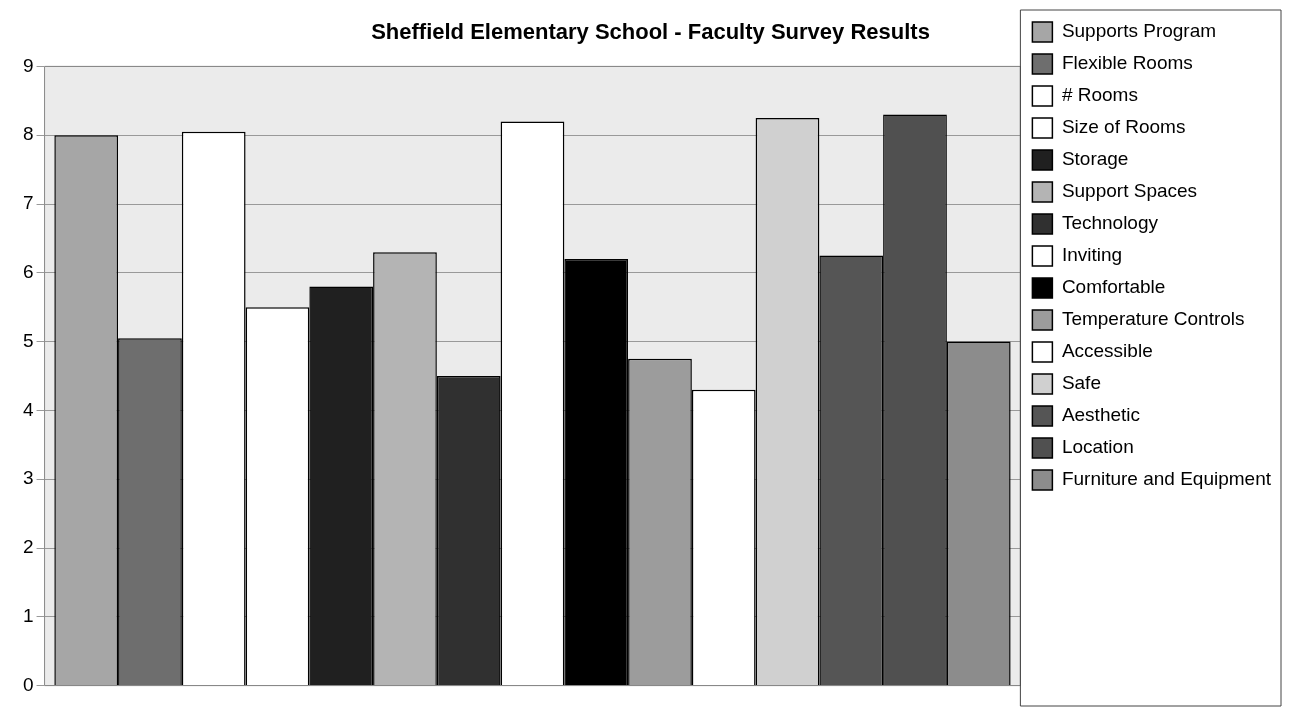 The height and width of the screenshot is (726, 1301). Describe the element at coordinates (28, 478) in the screenshot. I see `y-tick-label: 3` at that location.